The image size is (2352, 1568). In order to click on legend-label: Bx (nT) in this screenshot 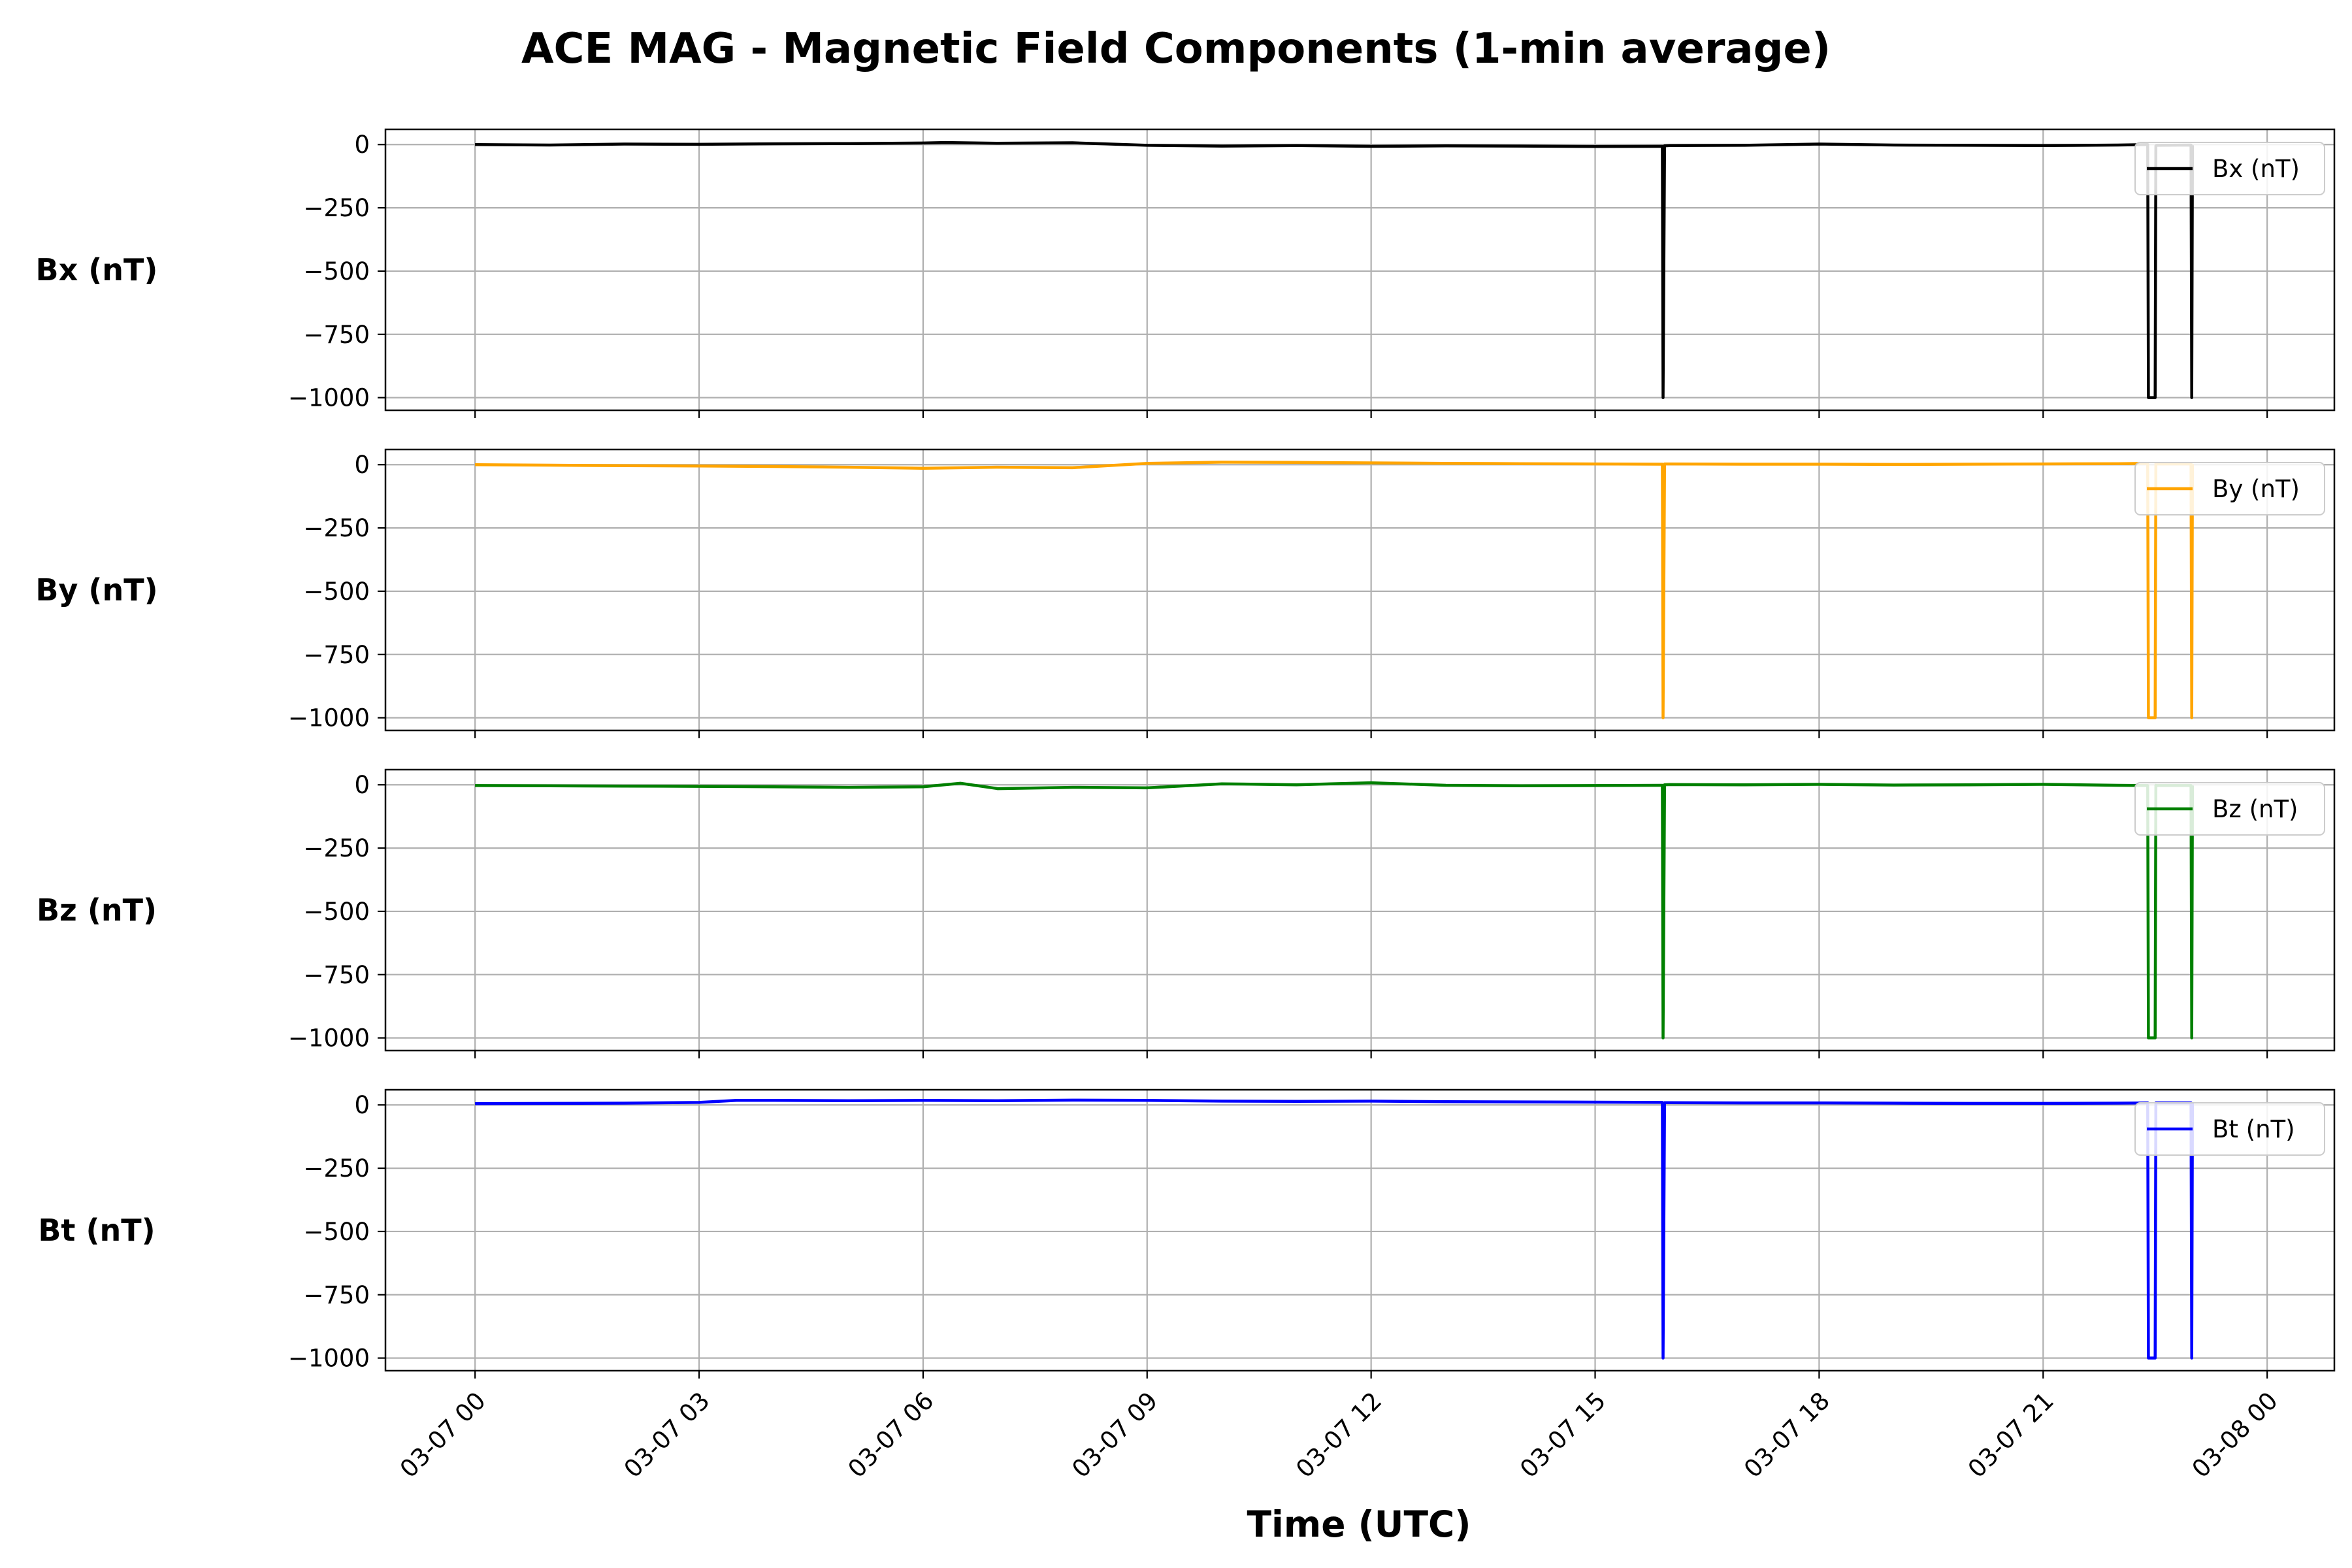, I will do `click(2256, 169)`.